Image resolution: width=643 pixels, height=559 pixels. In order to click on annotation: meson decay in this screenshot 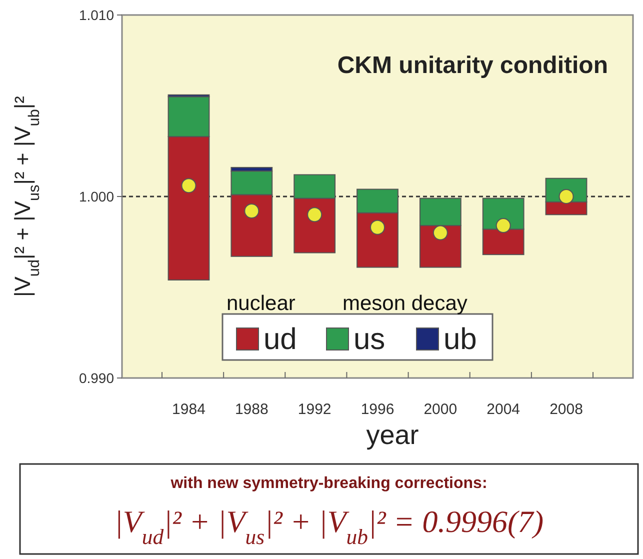, I will do `click(405, 303)`.